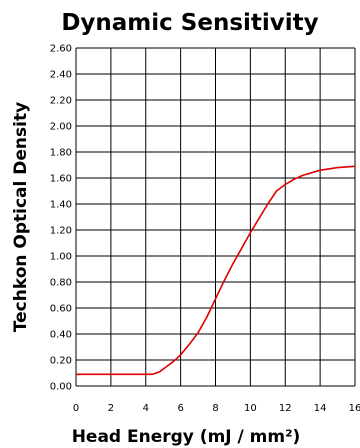  I want to click on x-tick-labels: 0 2 4 6 8 10 12 14 16, so click(216, 408).